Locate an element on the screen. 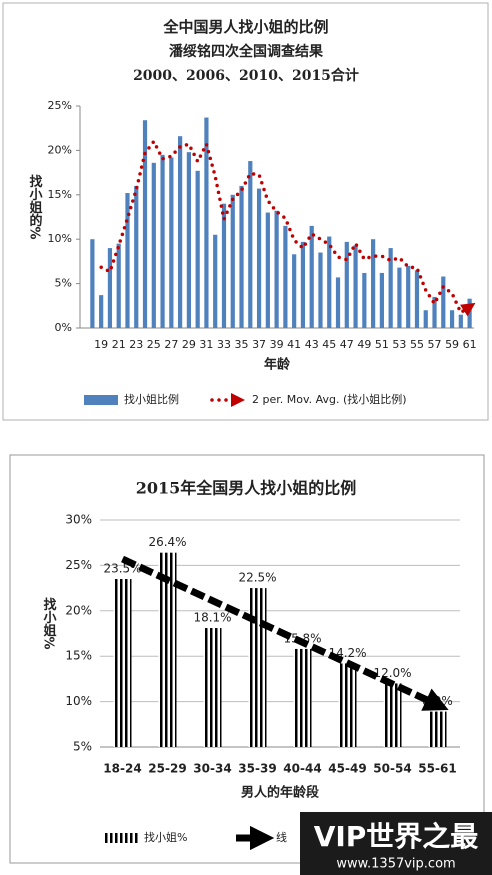  y-tick-label: 30% is located at coordinates (78, 520).